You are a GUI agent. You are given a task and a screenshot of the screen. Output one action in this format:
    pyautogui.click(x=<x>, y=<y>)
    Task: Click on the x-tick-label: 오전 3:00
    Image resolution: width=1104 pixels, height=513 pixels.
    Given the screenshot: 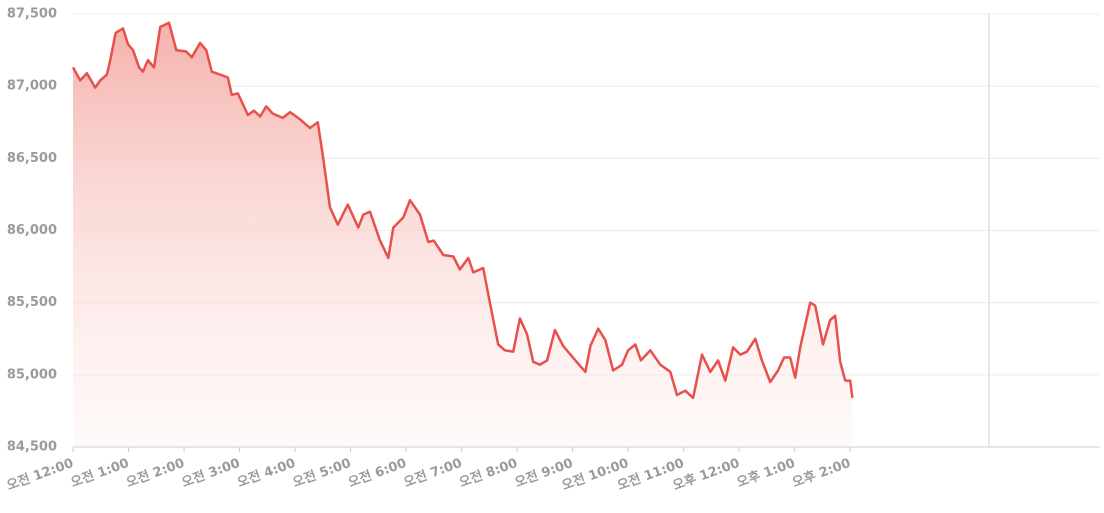 What is the action you would take?
    pyautogui.click(x=211, y=473)
    